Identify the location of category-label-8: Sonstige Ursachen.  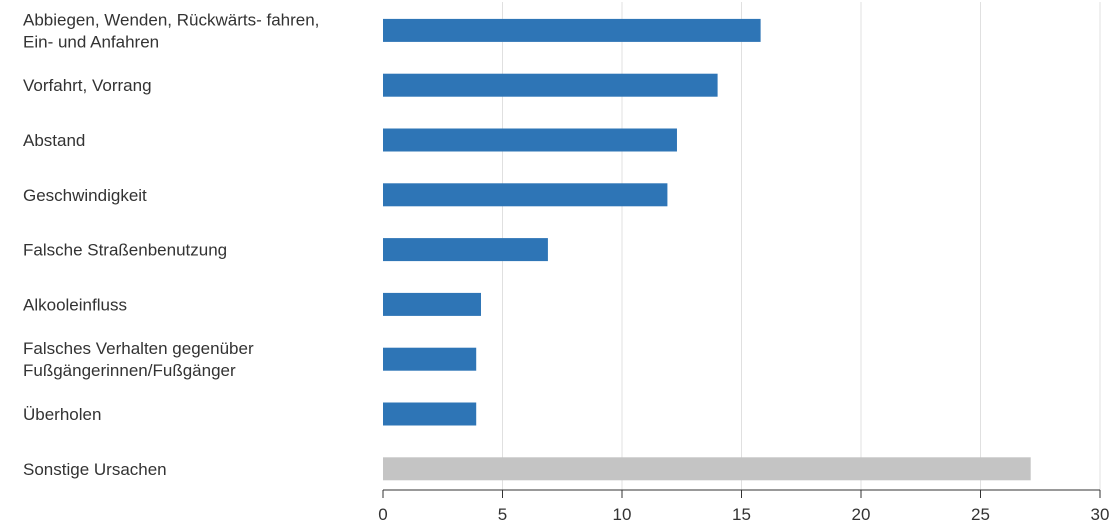
(95, 469).